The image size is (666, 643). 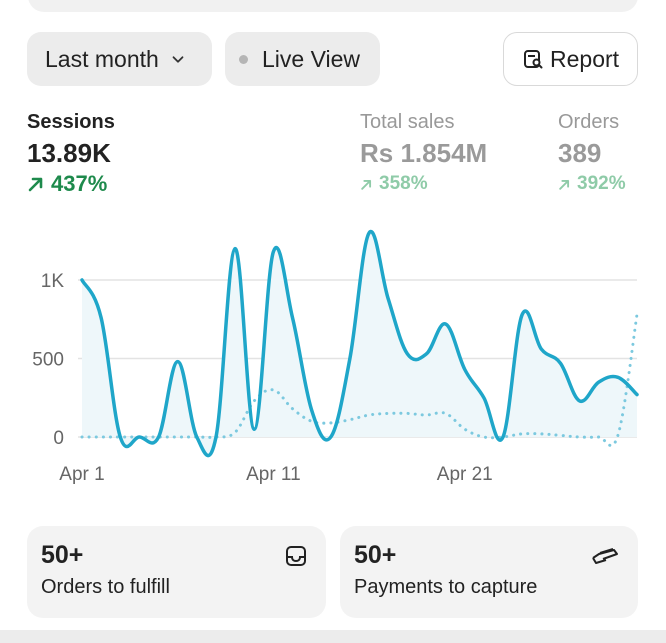 What do you see at coordinates (589, 122) in the screenshot?
I see `metric-label: Orders` at bounding box center [589, 122].